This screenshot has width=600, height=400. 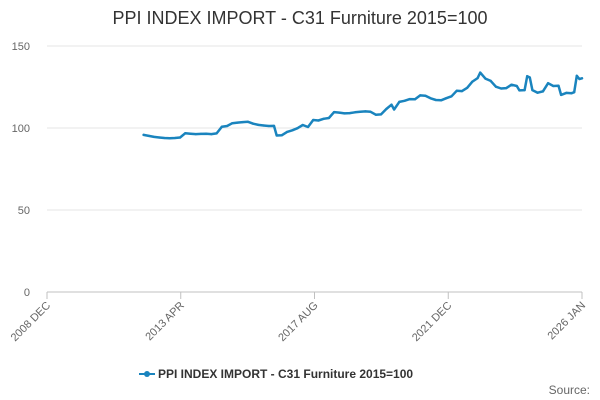 What do you see at coordinates (566, 321) in the screenshot?
I see `x-tick-label: 2026 JAN` at bounding box center [566, 321].